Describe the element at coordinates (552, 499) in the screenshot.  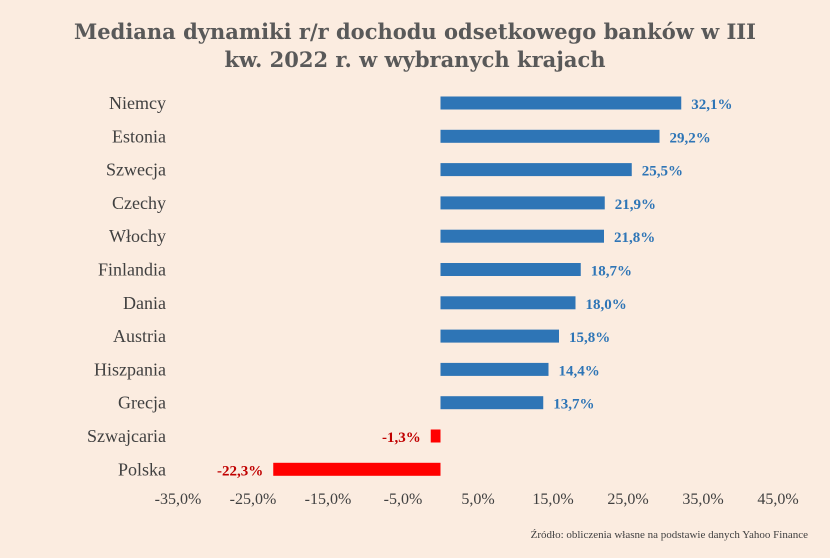
I see `x-tick-label: 15,0%` at that location.